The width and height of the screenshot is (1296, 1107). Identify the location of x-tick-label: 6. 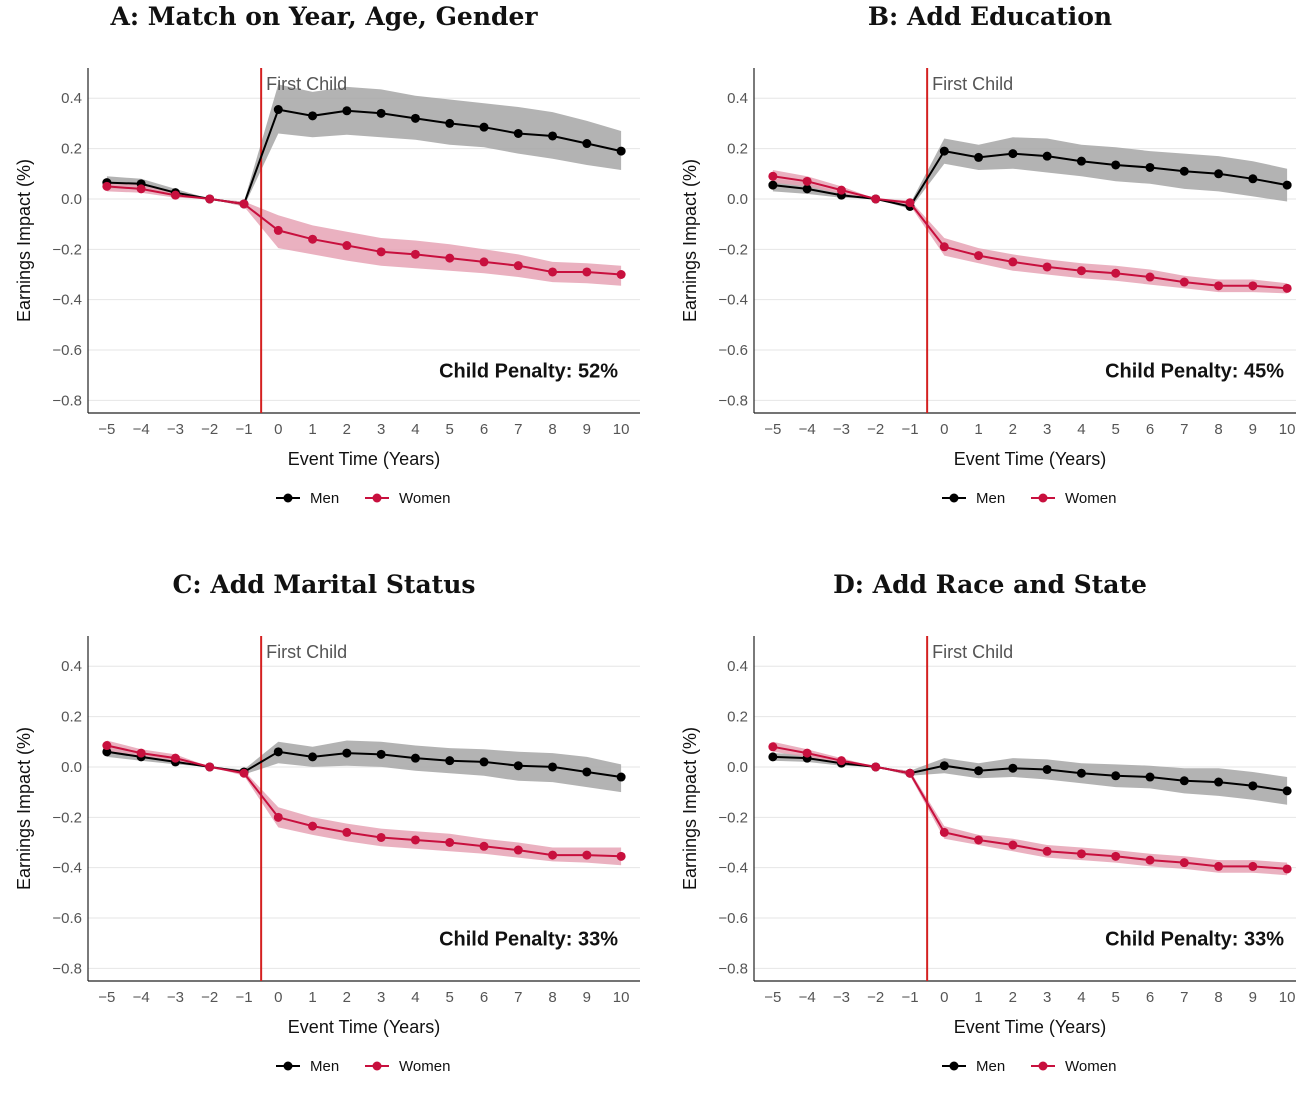
(1150, 997).